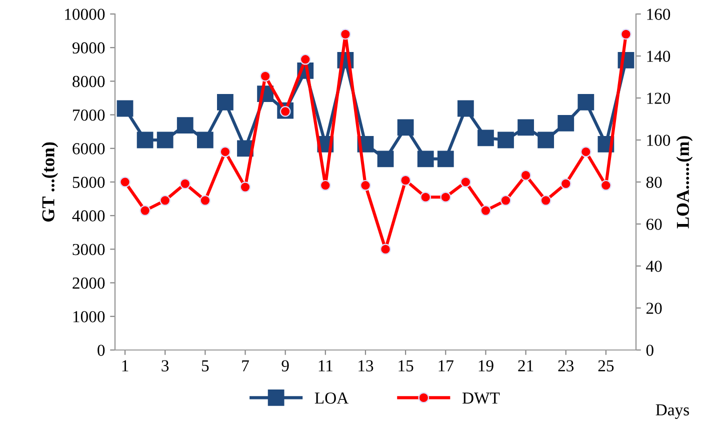 Image resolution: width=722 pixels, height=437 pixels. Describe the element at coordinates (446, 366) in the screenshot. I see `x-tick-label: 17` at that location.